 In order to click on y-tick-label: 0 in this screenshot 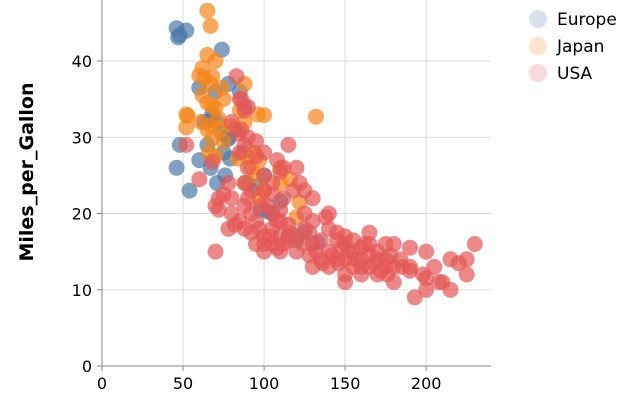, I will do `click(87, 366)`.